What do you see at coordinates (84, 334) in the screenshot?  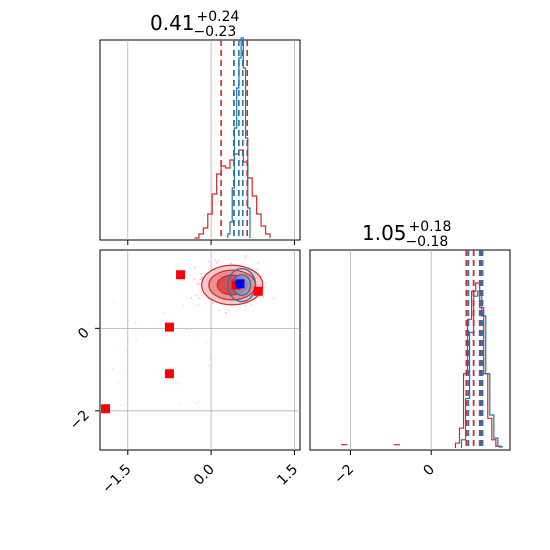 I see `joint-ytick-label-0: 0` at bounding box center [84, 334].